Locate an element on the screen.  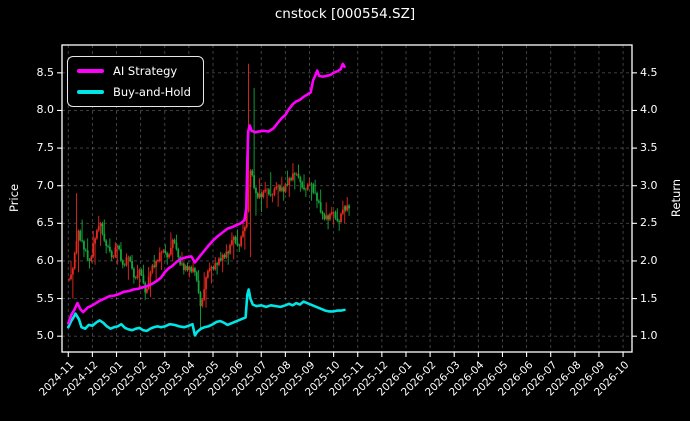
y-tick-label-left: 5.0 is located at coordinates (45, 336).